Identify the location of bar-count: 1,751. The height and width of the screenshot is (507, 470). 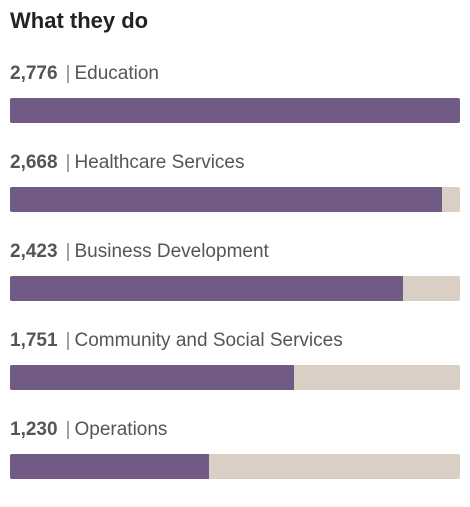
(34, 340).